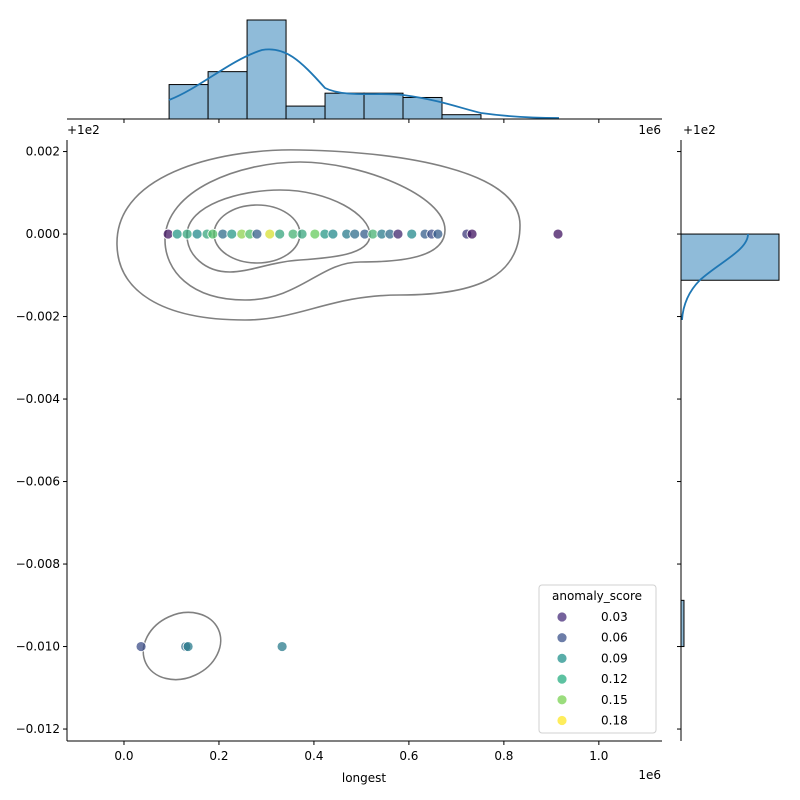  What do you see at coordinates (598, 756) in the screenshot?
I see `x-tick-label: 1.0` at bounding box center [598, 756].